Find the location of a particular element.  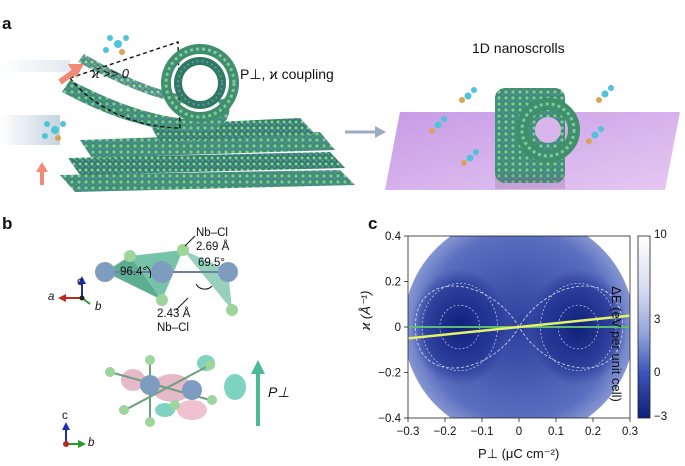

y-tick-label: −0.4 is located at coordinates (389, 419).